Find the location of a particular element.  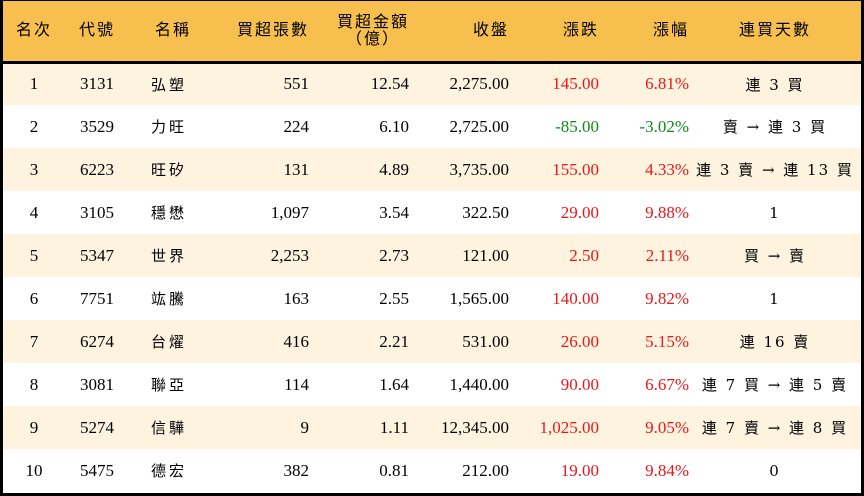

header-close: 收盤 is located at coordinates (459, 32).